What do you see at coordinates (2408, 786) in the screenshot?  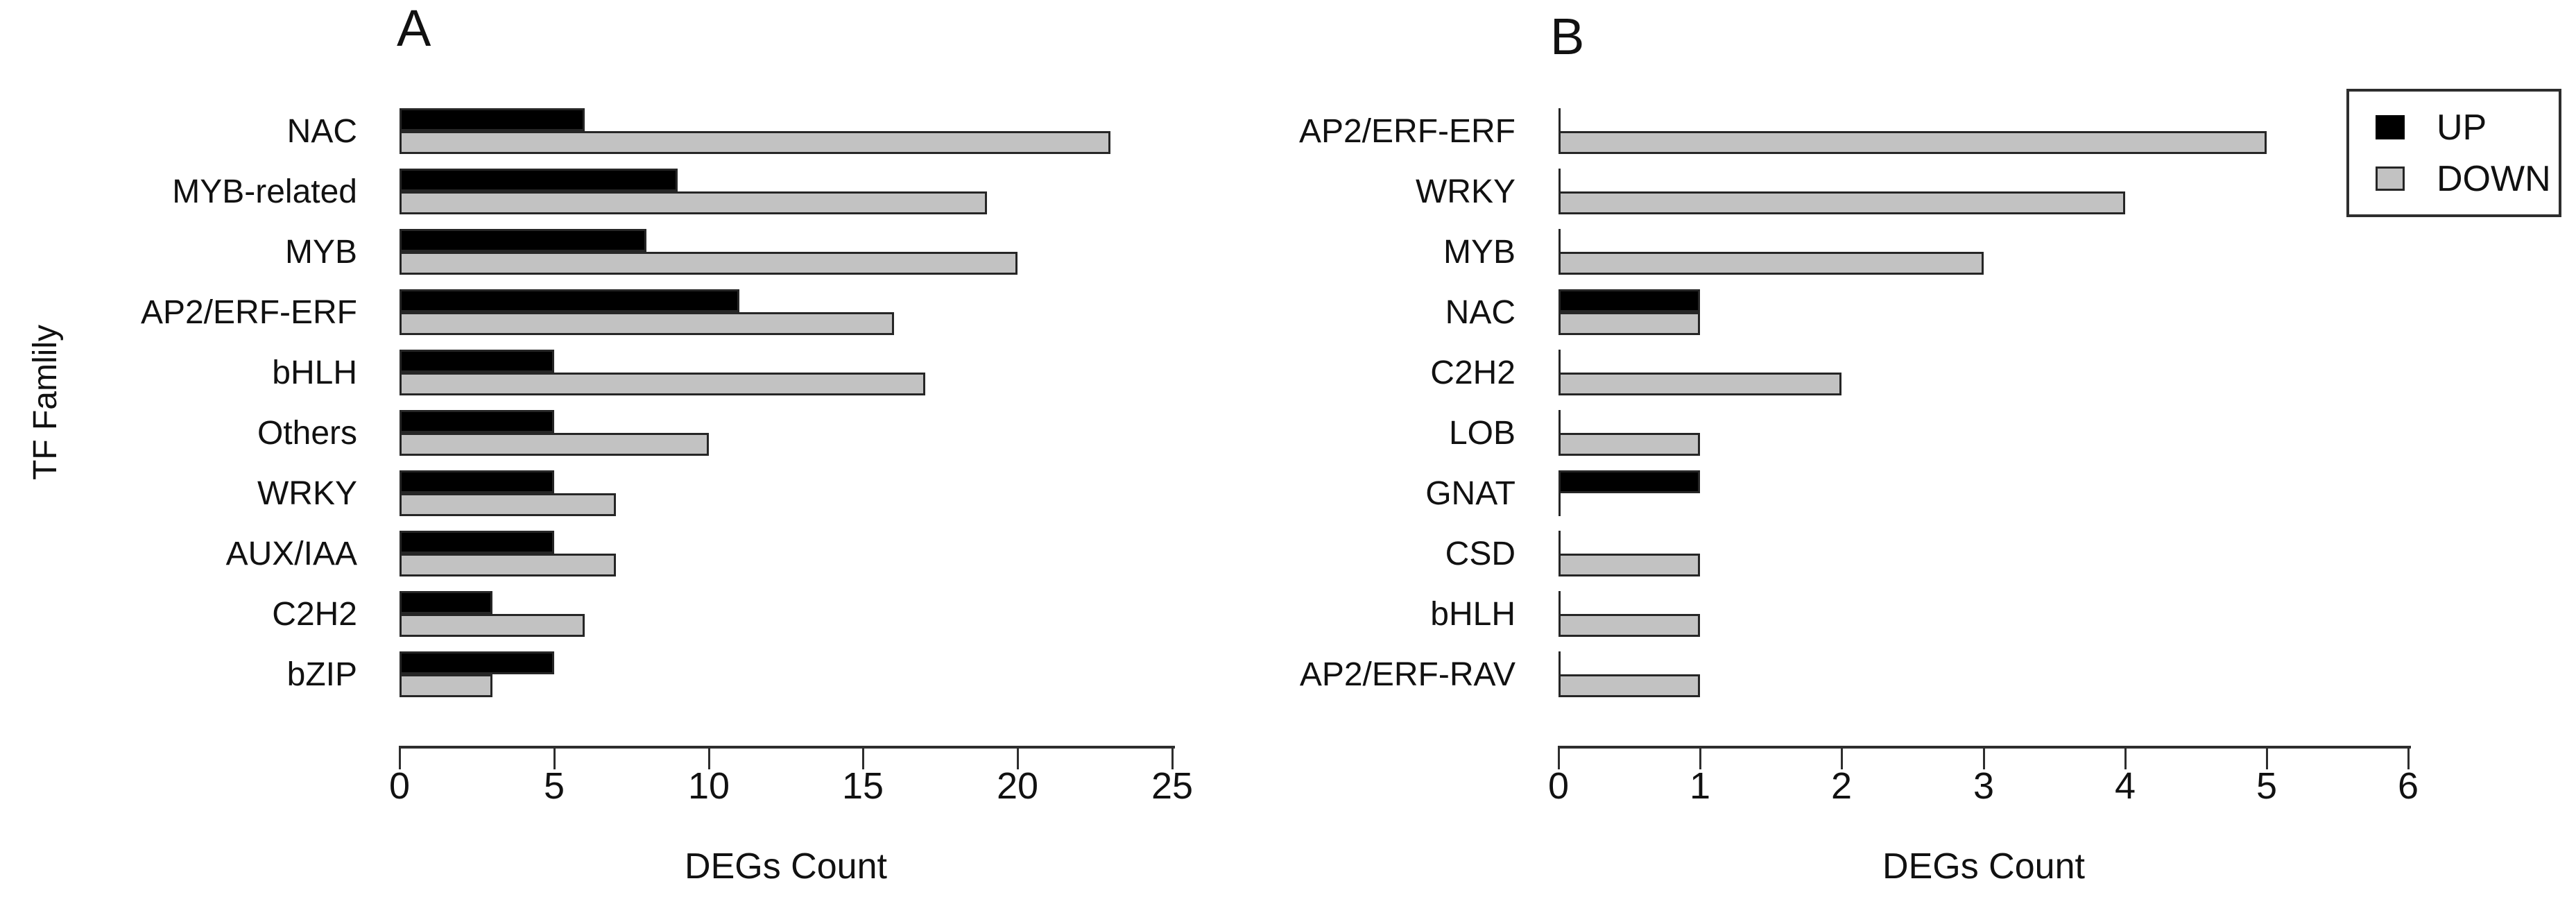 I see `tick-label: 6` at bounding box center [2408, 786].